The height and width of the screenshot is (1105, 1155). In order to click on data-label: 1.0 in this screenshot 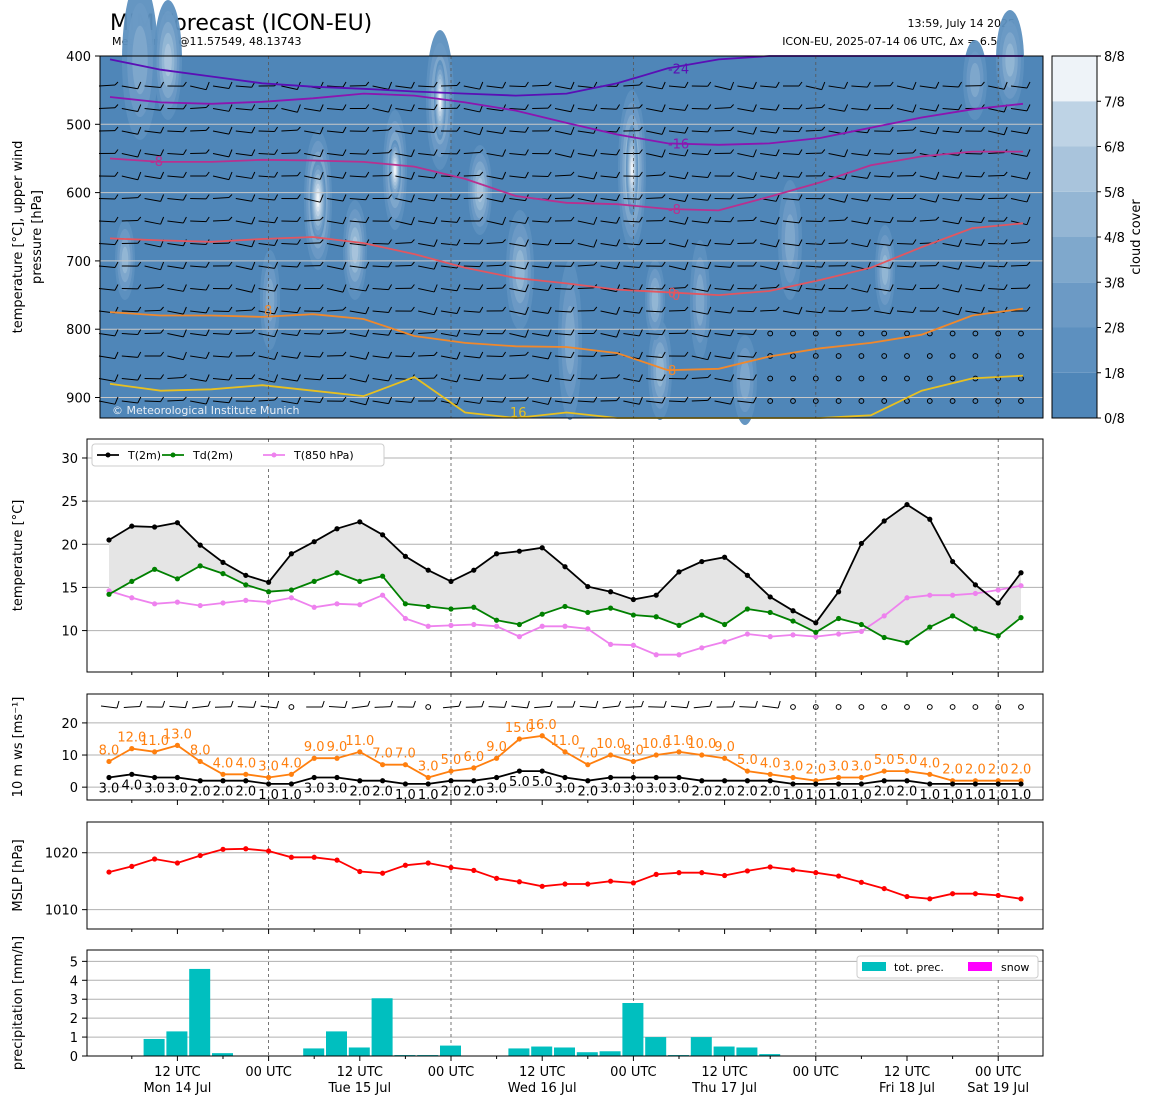, I will do `click(268, 795)`.